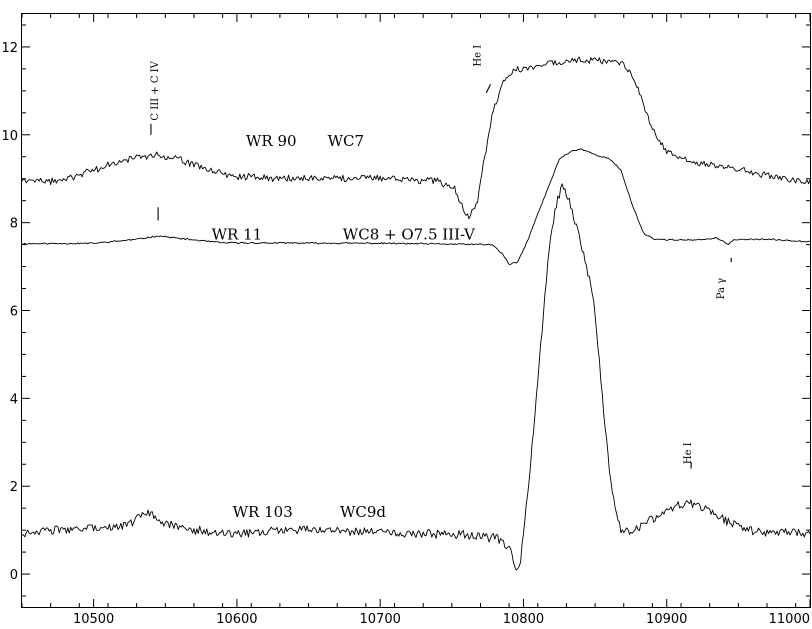 This screenshot has width=812, height=629. What do you see at coordinates (236, 619) in the screenshot?
I see `x-tick-label: 10600` at bounding box center [236, 619].